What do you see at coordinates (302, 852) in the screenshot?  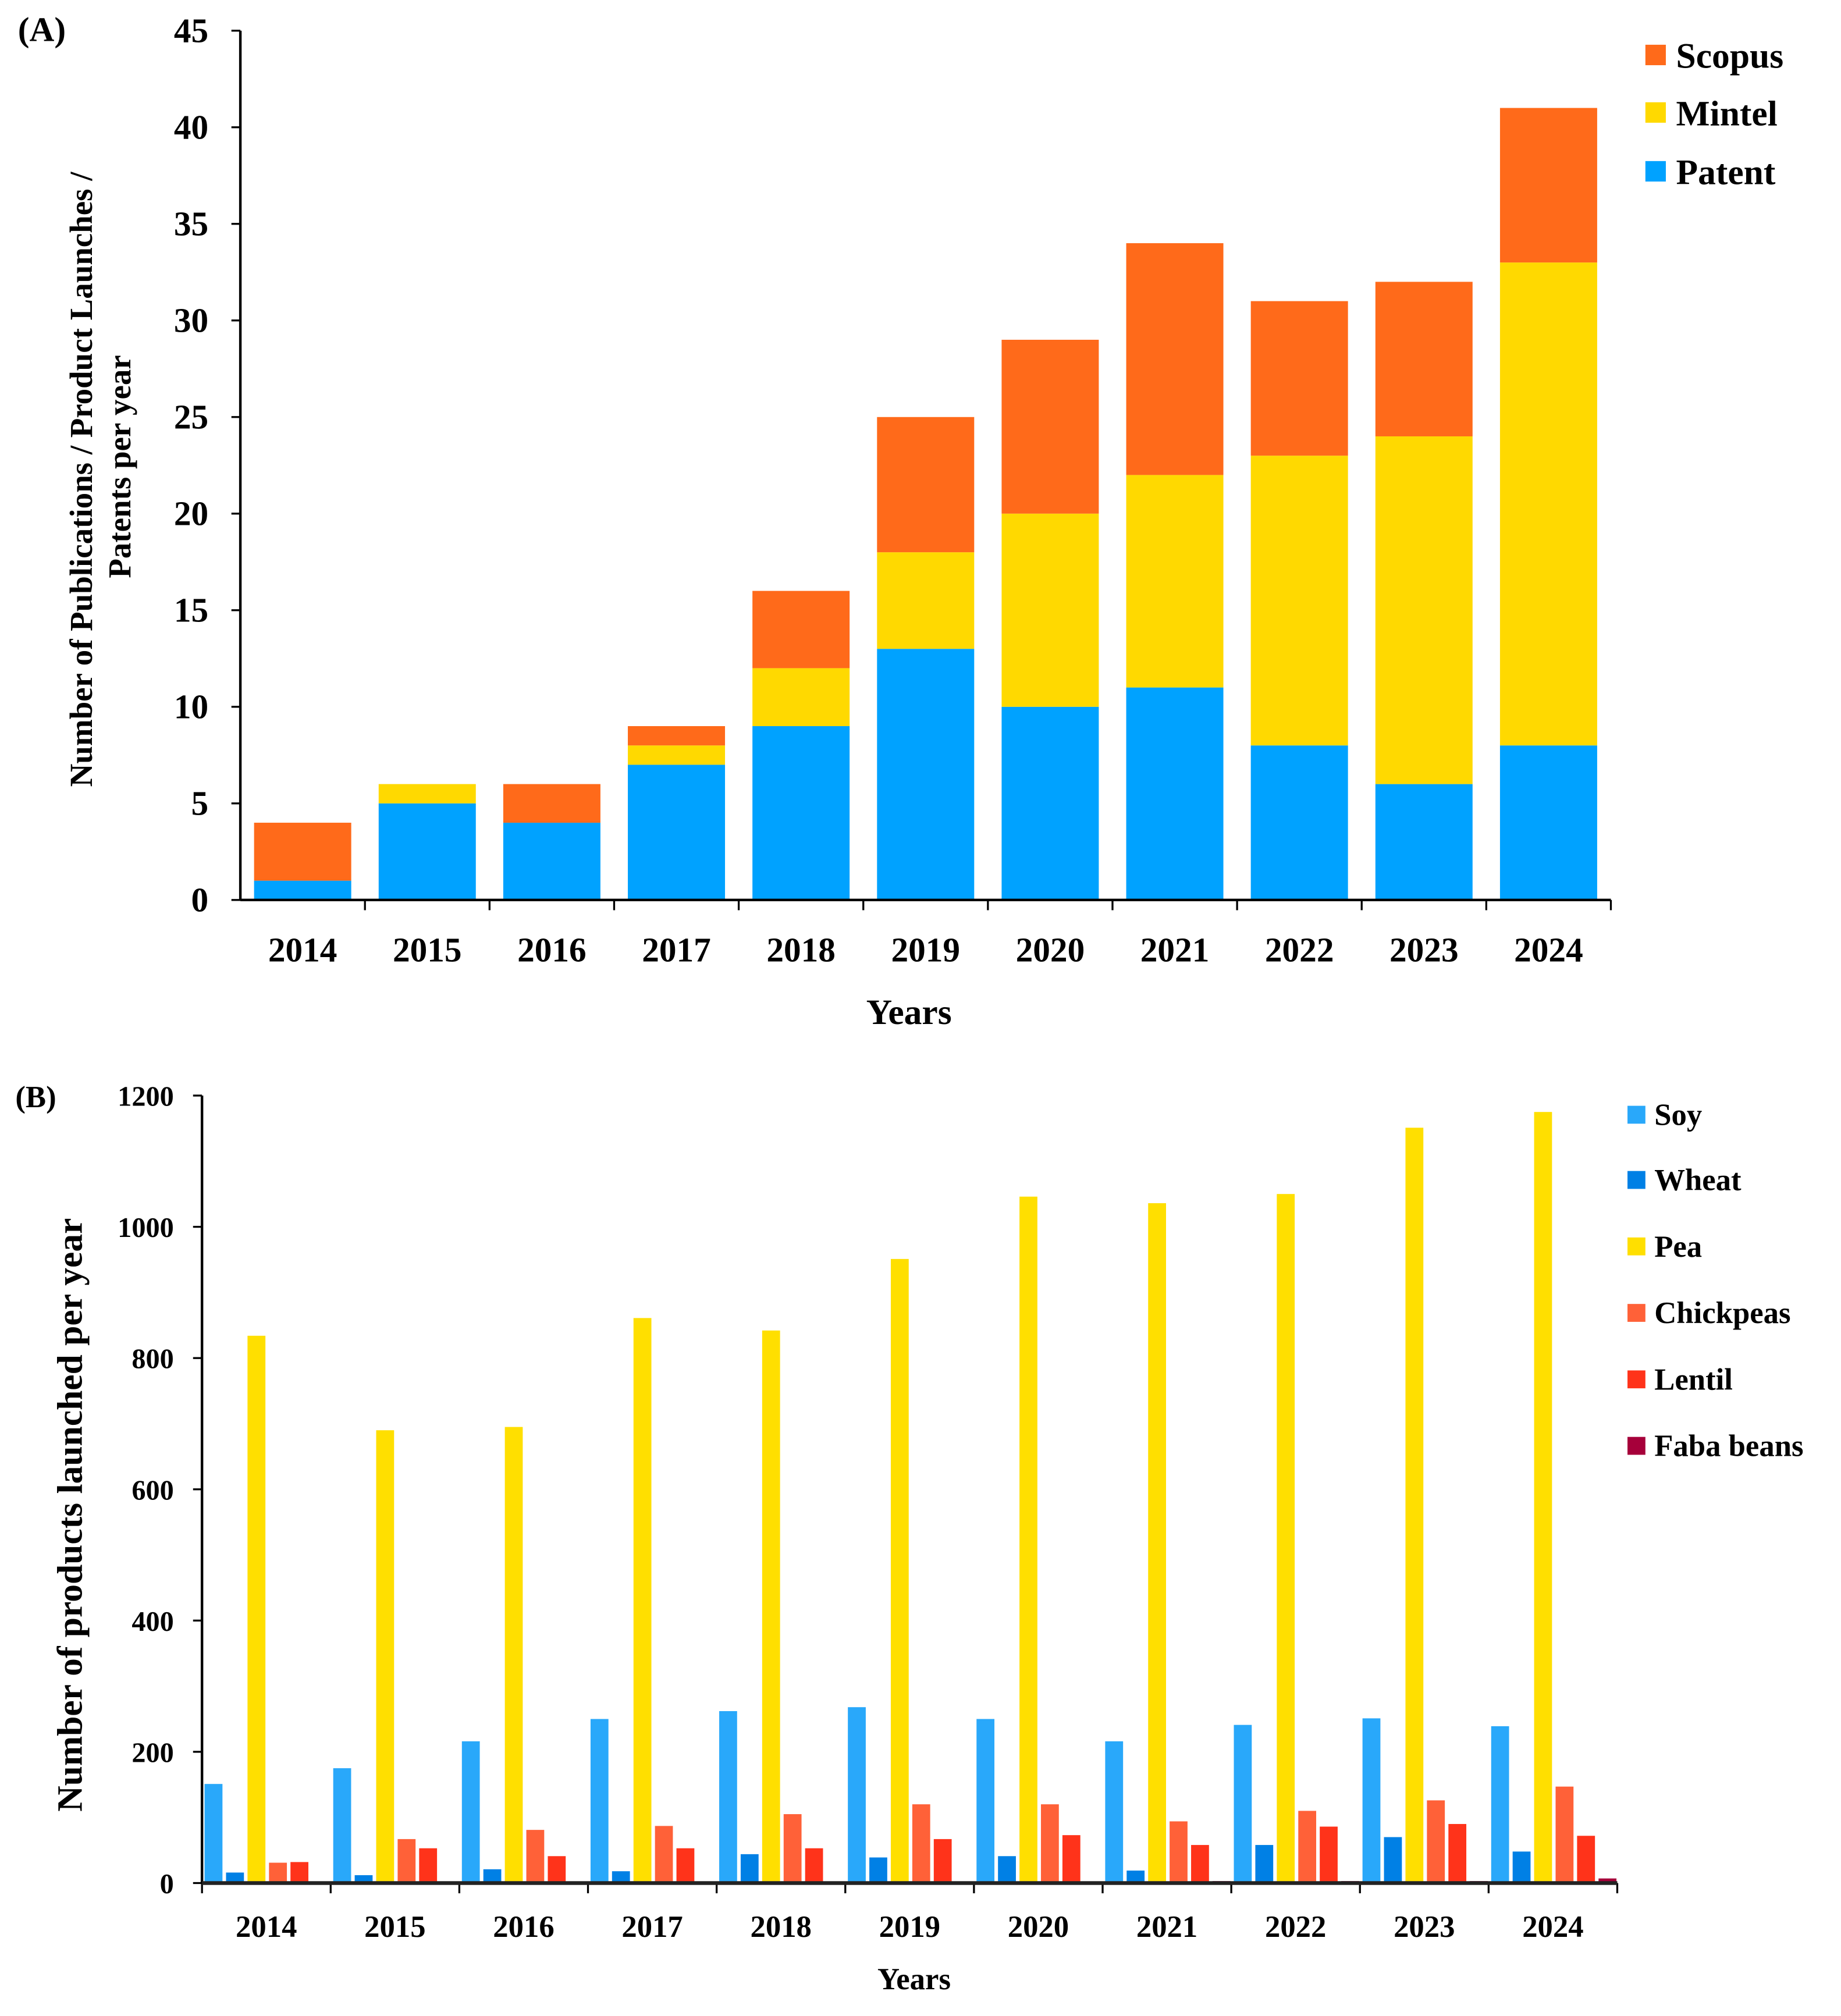 I see `bar-scopus-2014` at bounding box center [302, 852].